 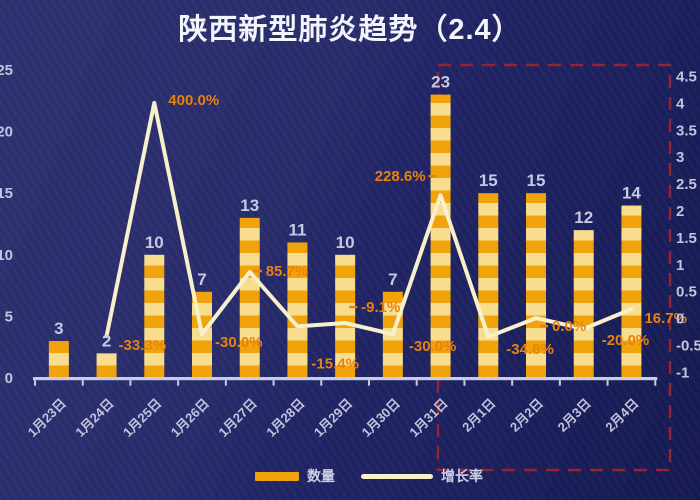 What do you see at coordinates (345, 316) in the screenshot?
I see `bar-1月29日` at bounding box center [345, 316].